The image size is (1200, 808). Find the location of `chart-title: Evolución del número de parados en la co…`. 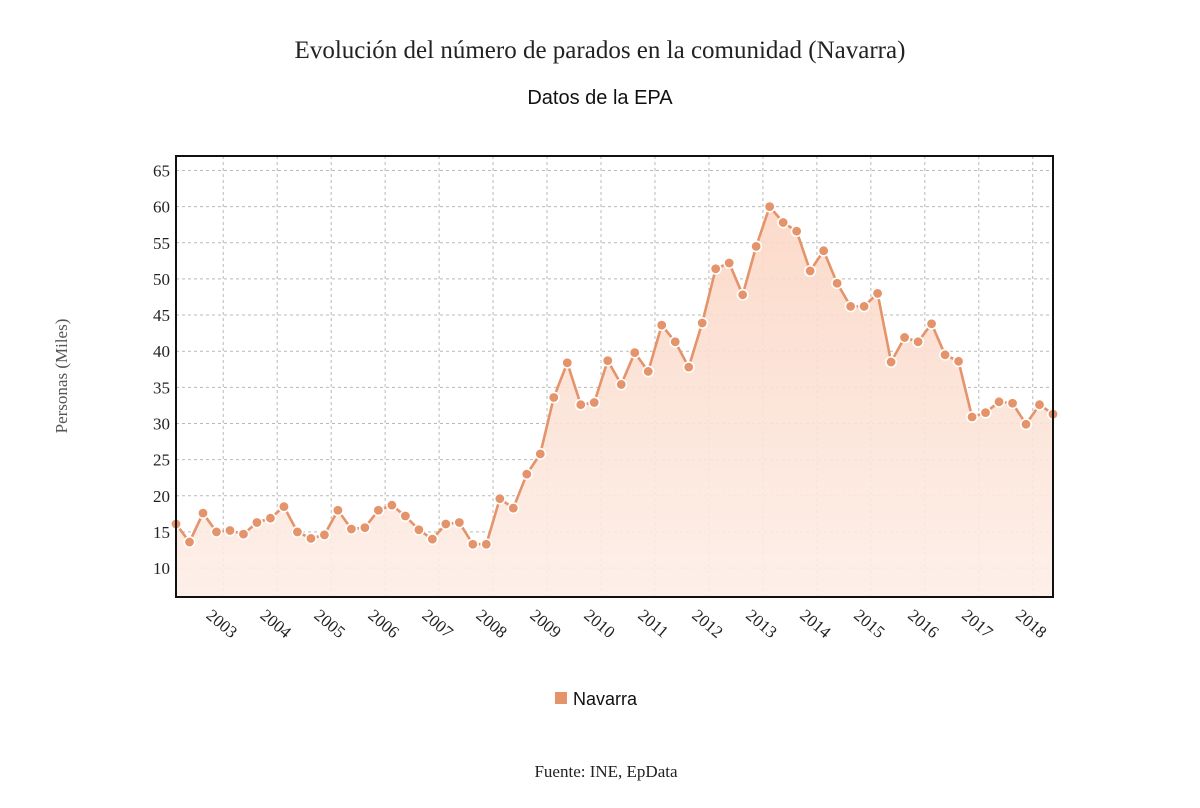

chart-title: Evolución del número de parados en la co… is located at coordinates (600, 50).